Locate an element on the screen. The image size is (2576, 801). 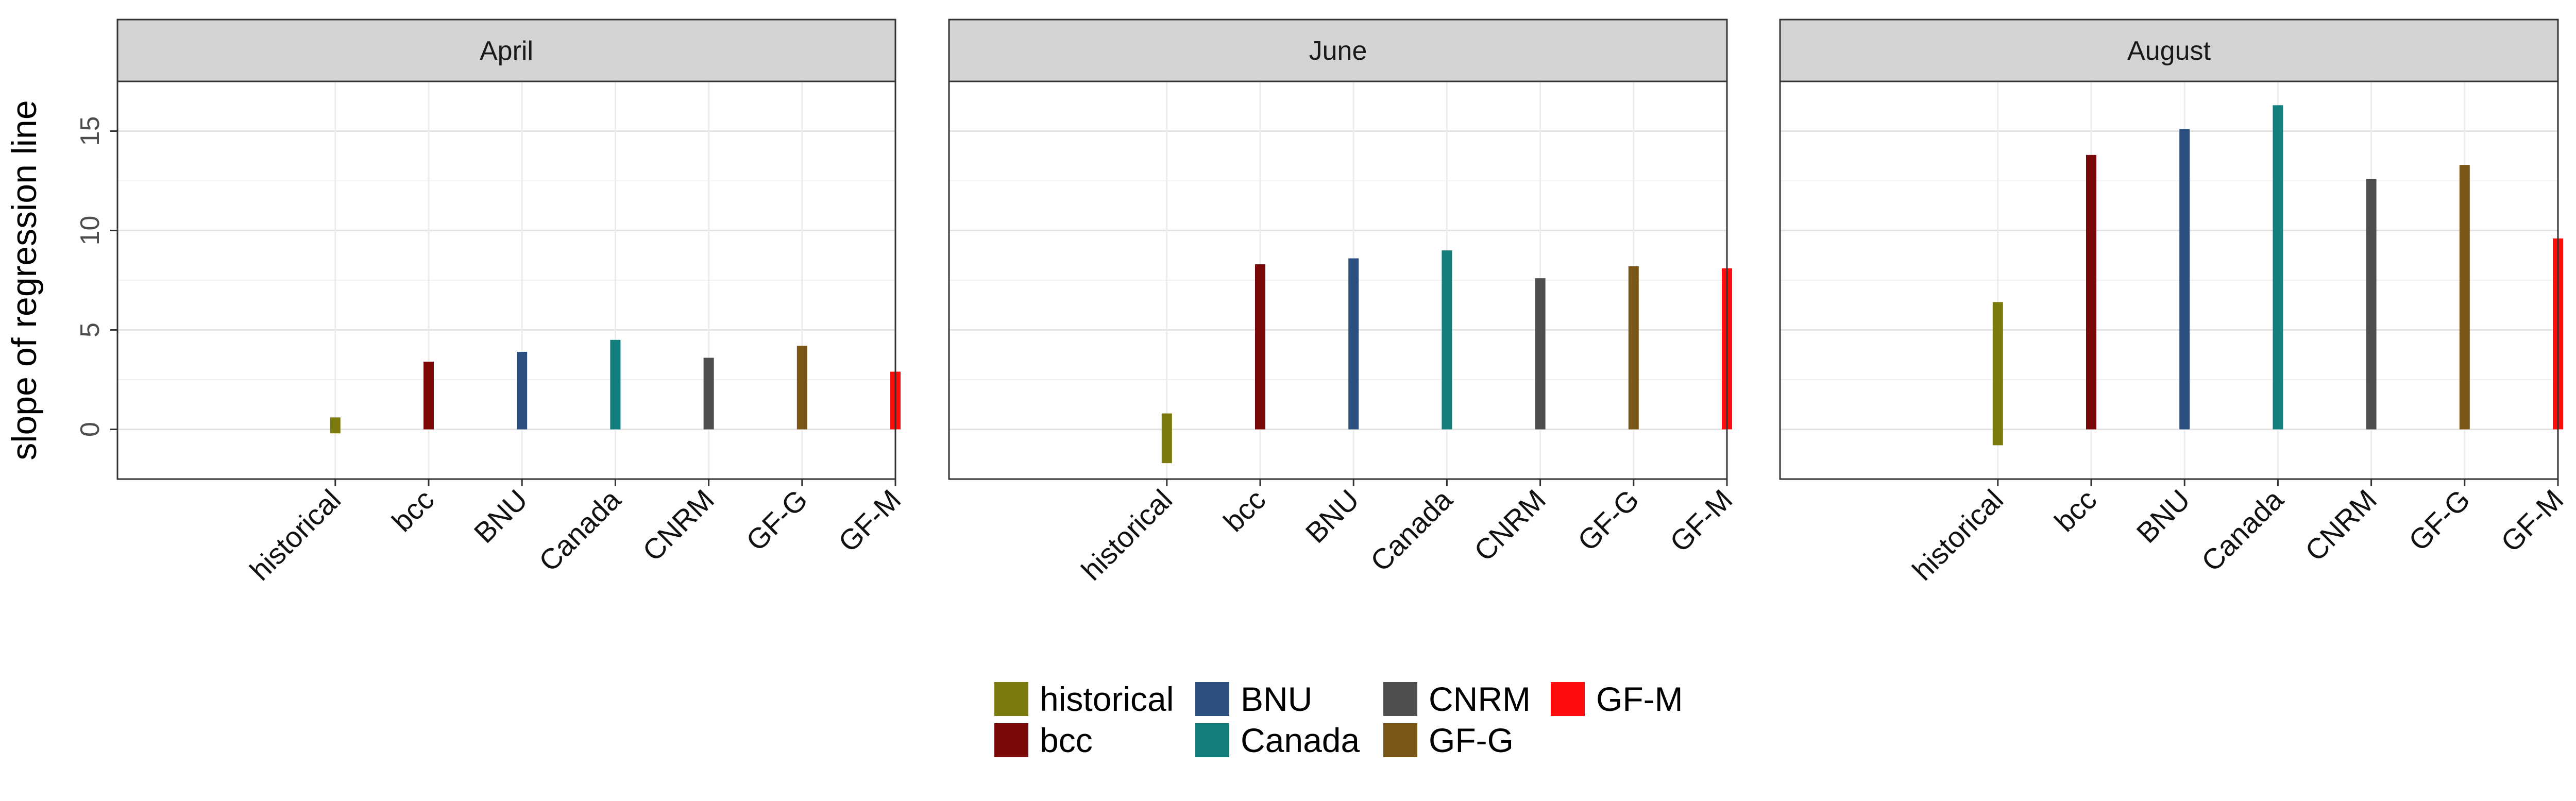
legend-label-canada: Canada is located at coordinates (1300, 740).